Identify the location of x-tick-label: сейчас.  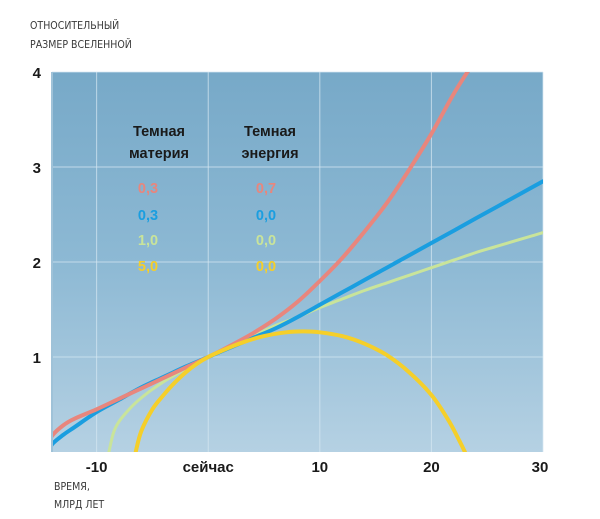
(208, 467).